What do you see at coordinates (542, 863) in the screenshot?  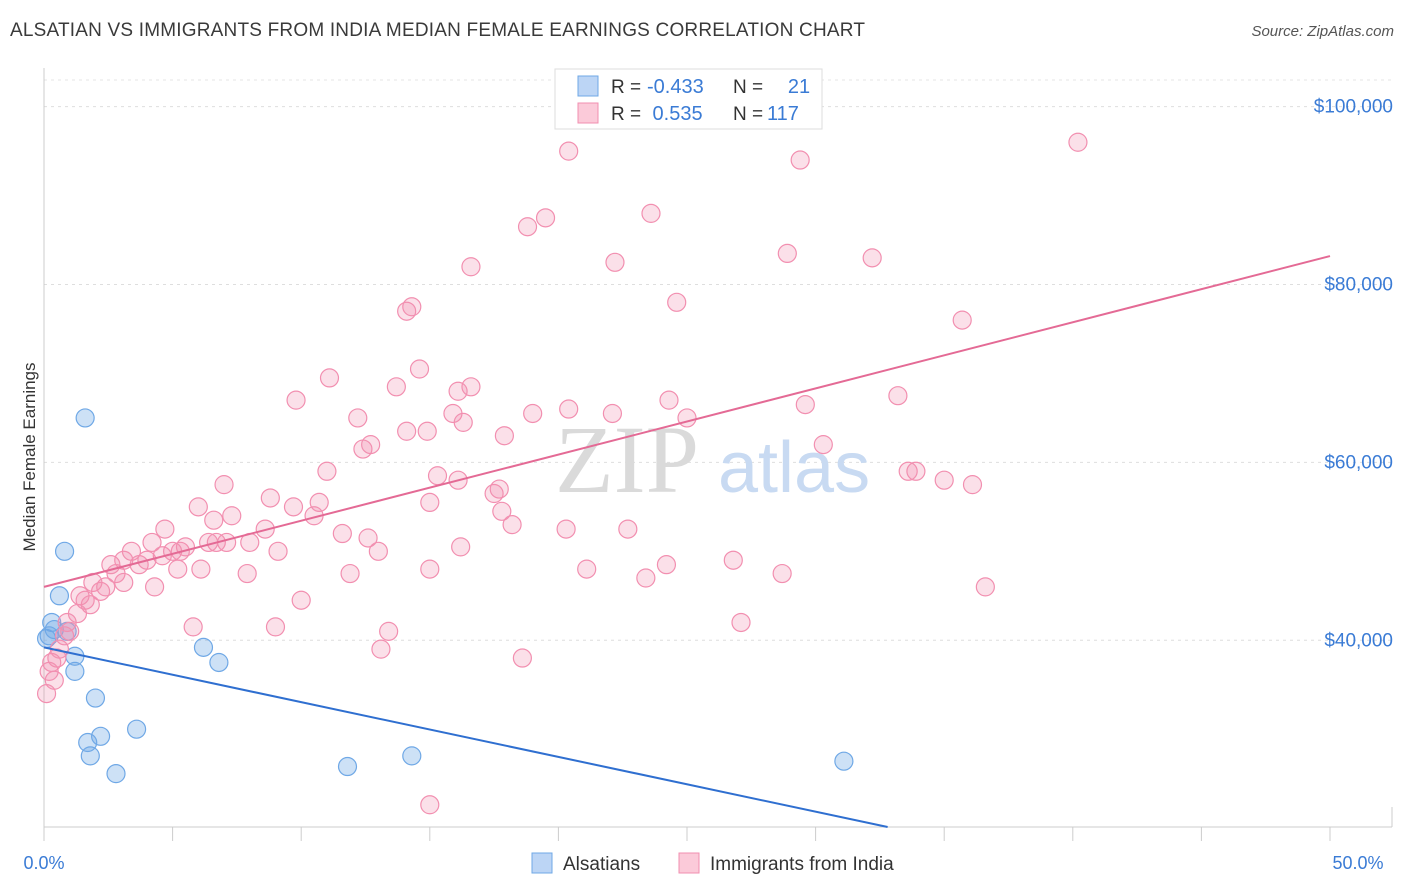 I see `bottom-legend-swatch-alsatians` at bounding box center [542, 863].